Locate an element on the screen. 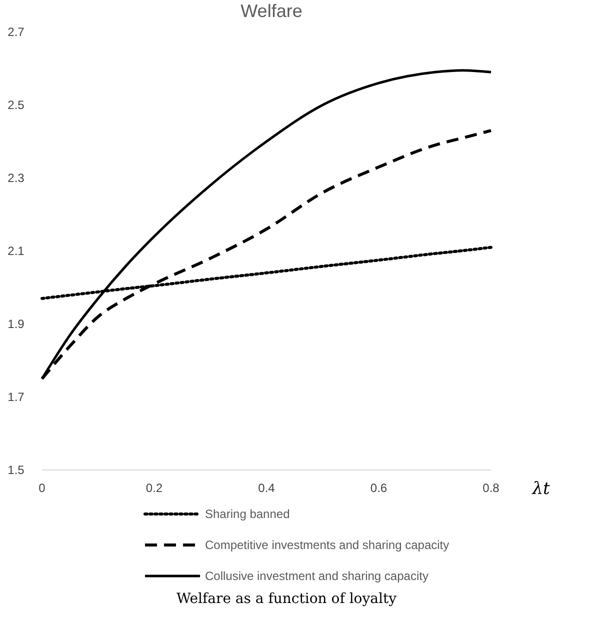 This screenshot has height=624, width=615. y-tick-label: 1.5 is located at coordinates (16, 470).